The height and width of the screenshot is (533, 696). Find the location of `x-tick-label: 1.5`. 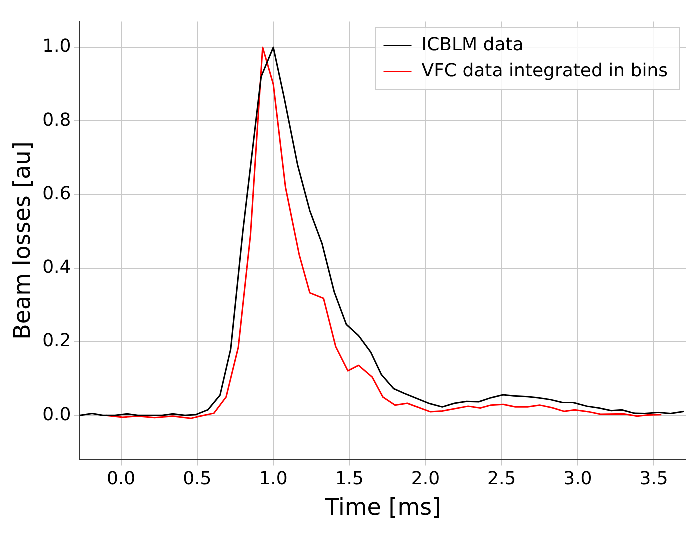

x-tick-label: 1.5 is located at coordinates (349, 479).